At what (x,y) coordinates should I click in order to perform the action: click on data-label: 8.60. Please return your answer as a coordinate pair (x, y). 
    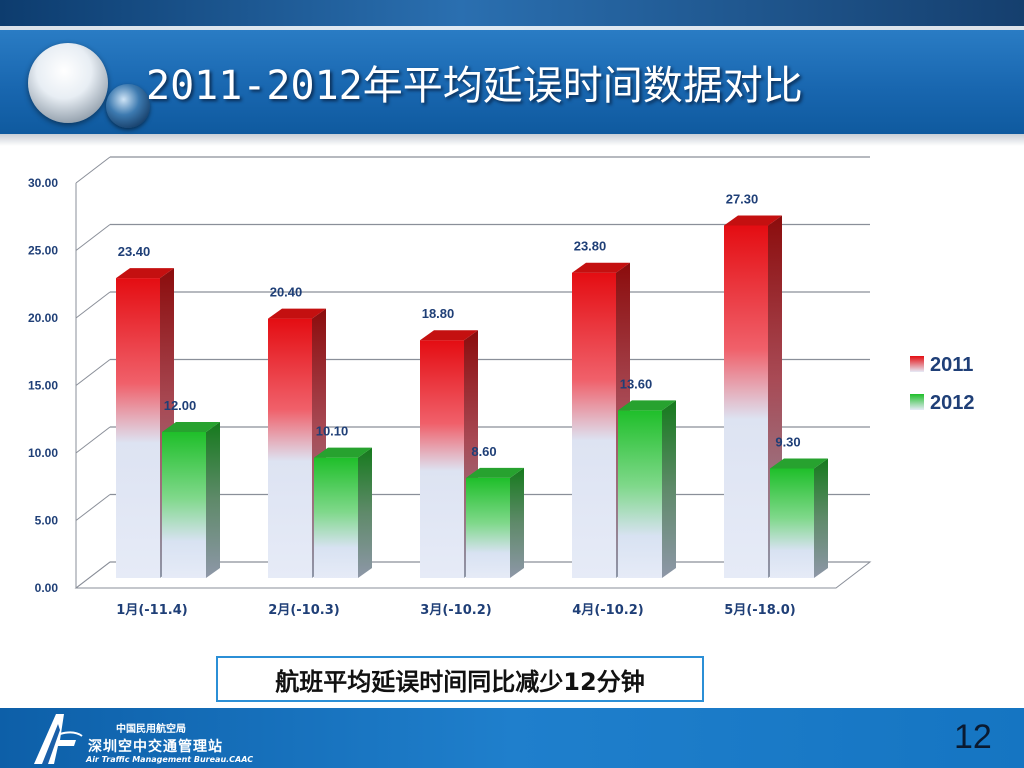
    Looking at the image, I should click on (483, 451).